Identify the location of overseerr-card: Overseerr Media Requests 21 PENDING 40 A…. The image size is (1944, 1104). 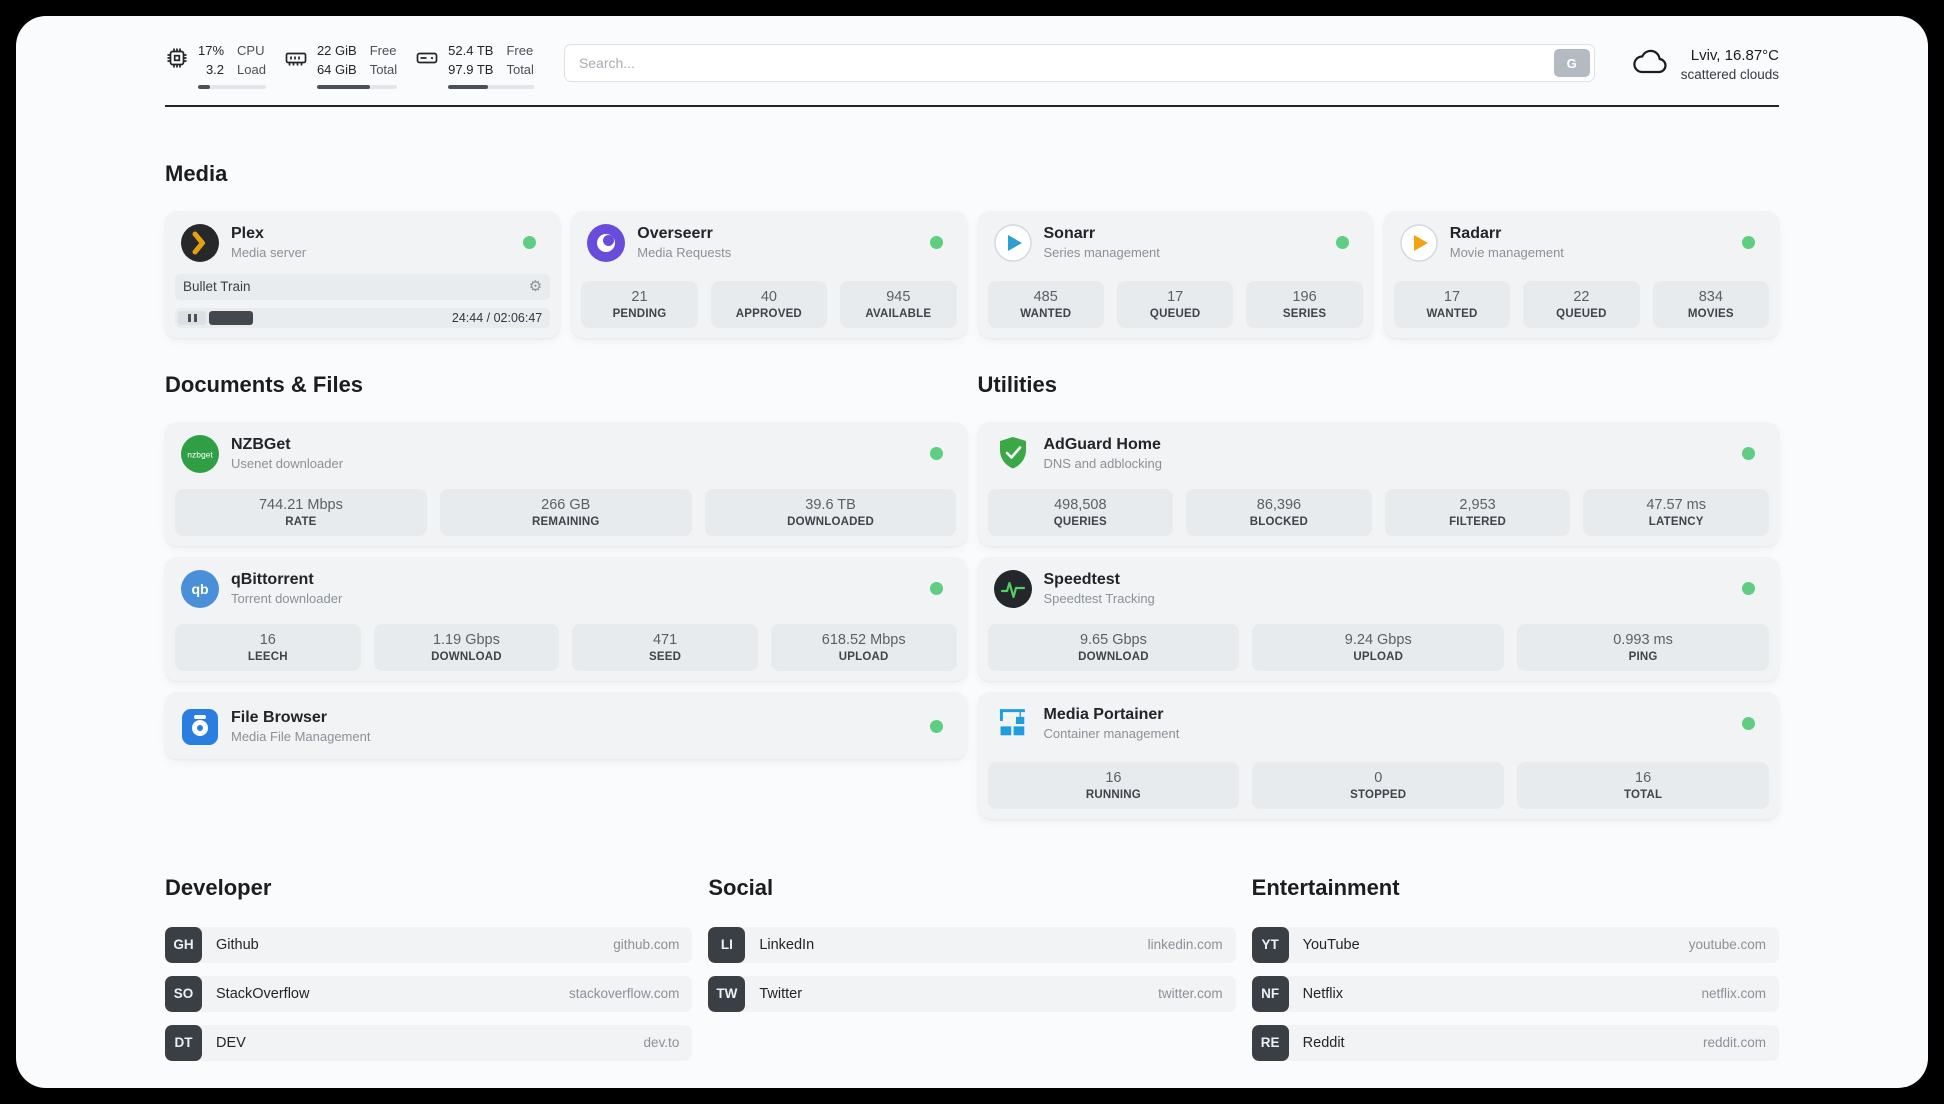
(769, 274).